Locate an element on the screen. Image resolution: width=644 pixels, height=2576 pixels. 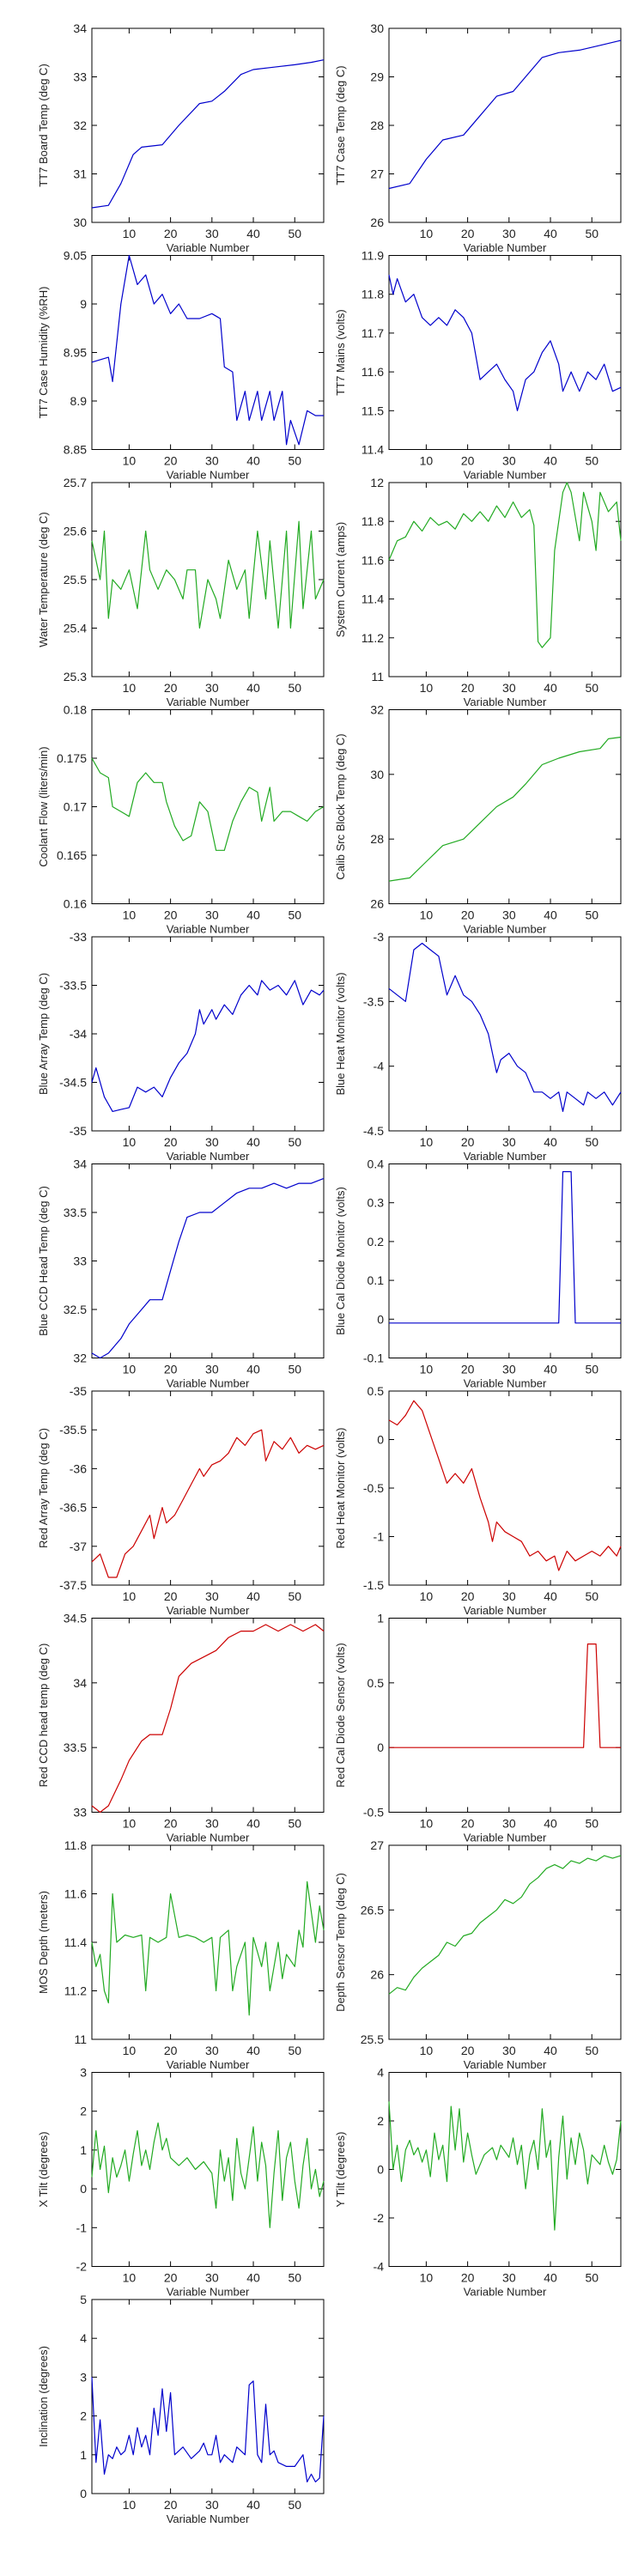
y-tick-label: 8.9 is located at coordinates (79, 401).